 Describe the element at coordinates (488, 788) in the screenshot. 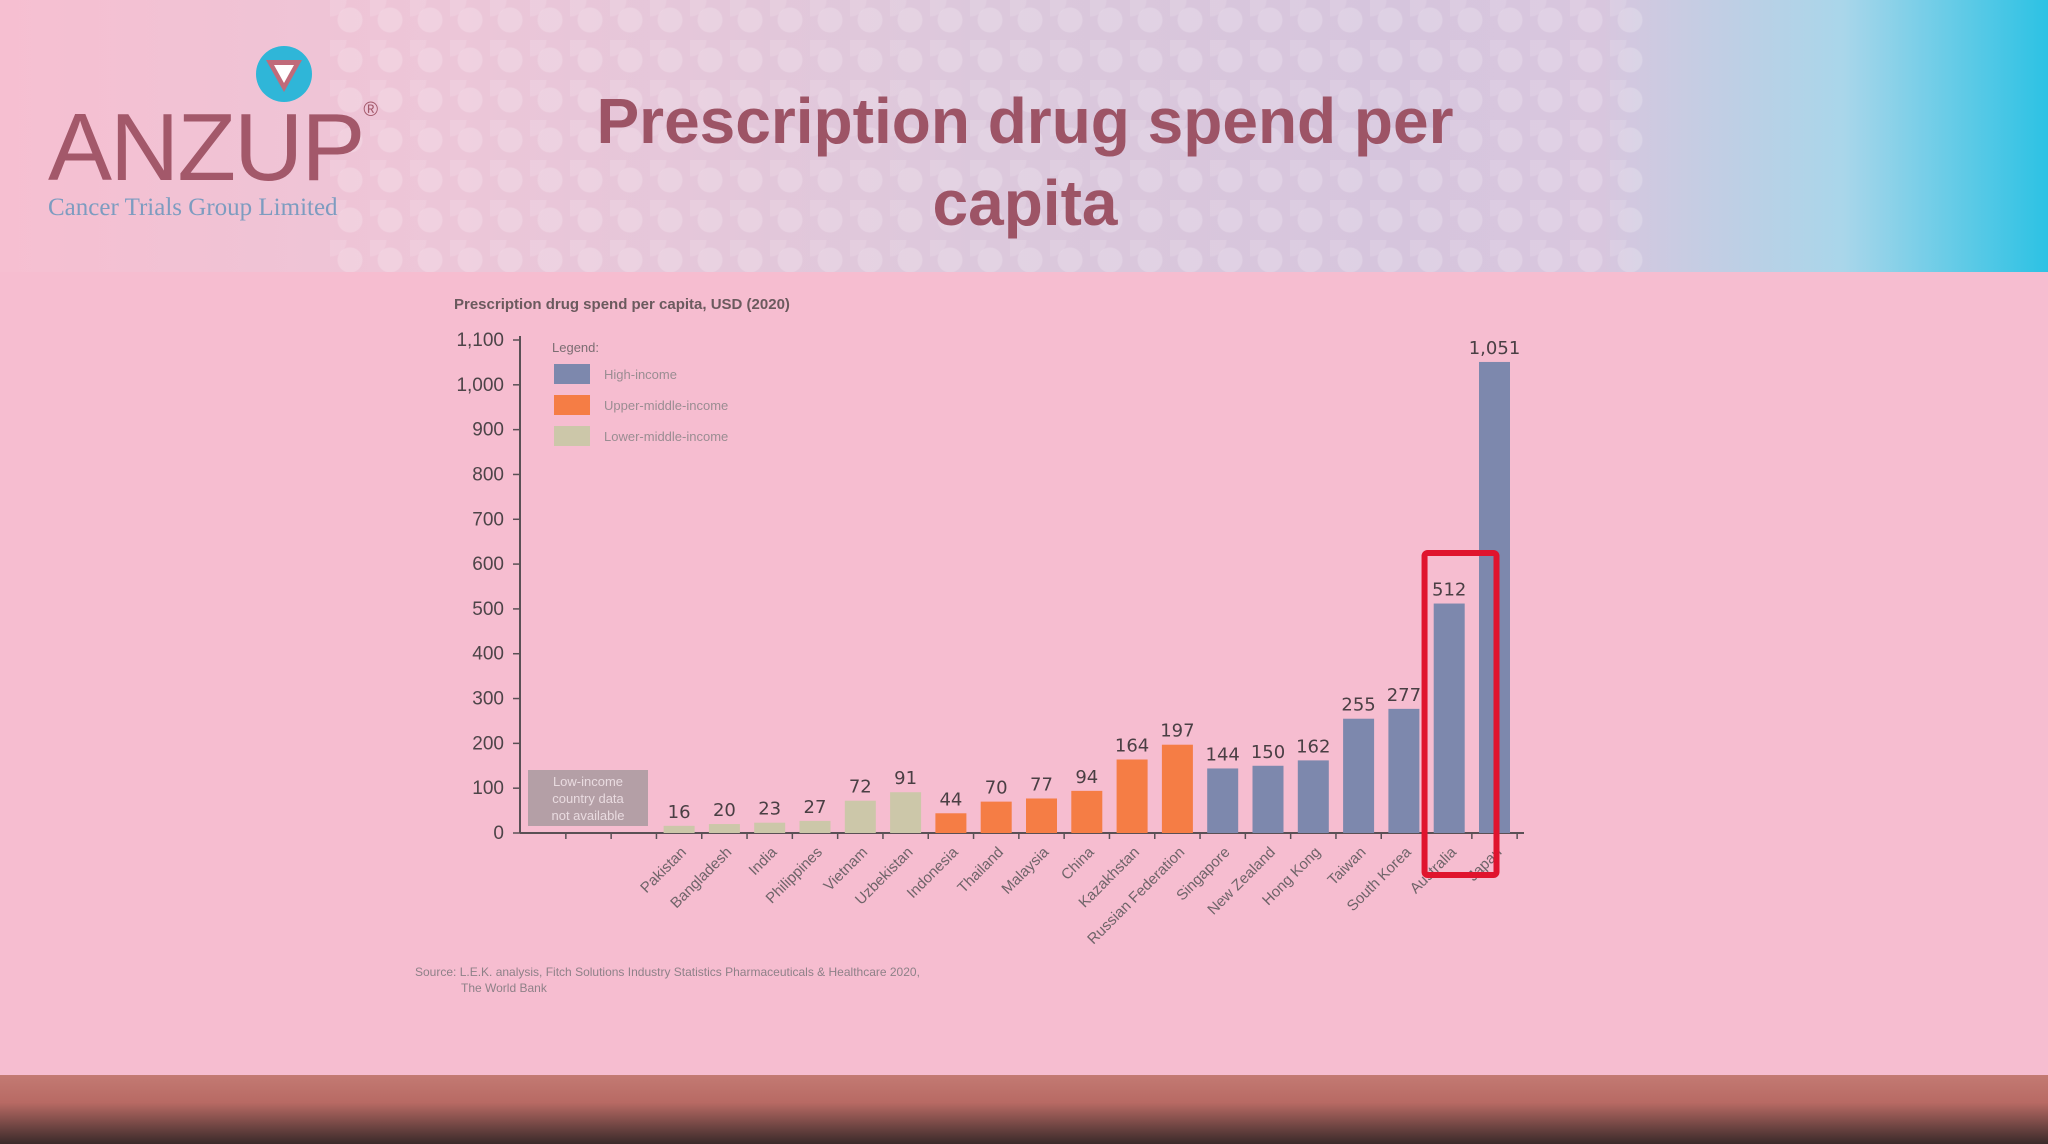

I see `y-tick-label: 100` at that location.